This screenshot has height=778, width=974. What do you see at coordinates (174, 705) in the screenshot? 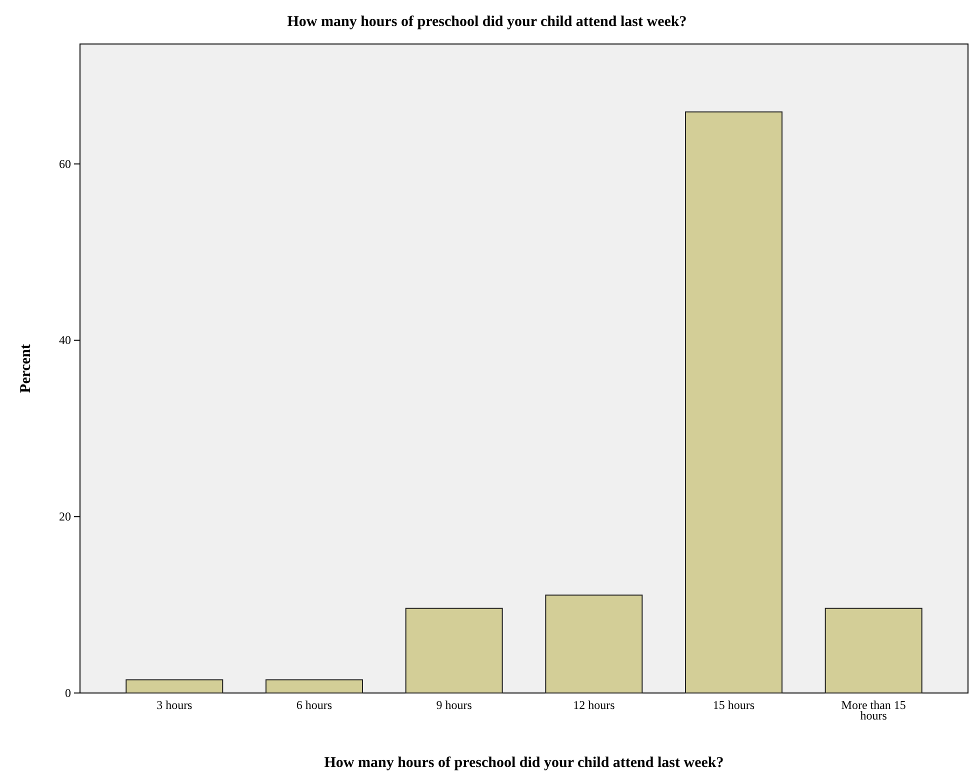
I see `x-tick-label: 3 hours` at bounding box center [174, 705].